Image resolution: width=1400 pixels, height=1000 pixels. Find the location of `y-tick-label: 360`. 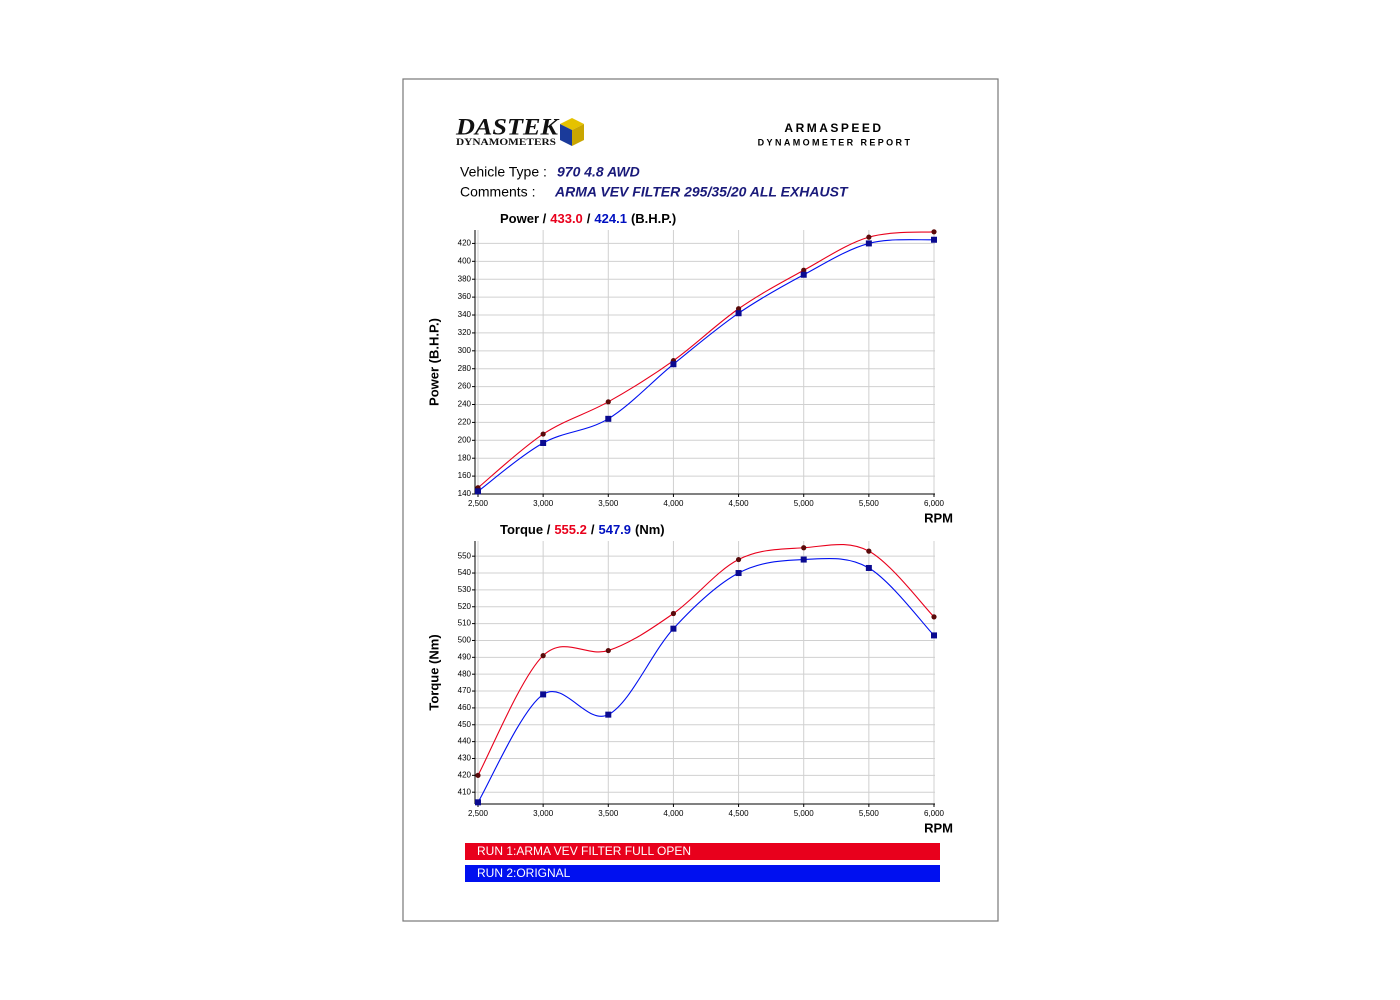

y-tick-label: 360 is located at coordinates (465, 296).